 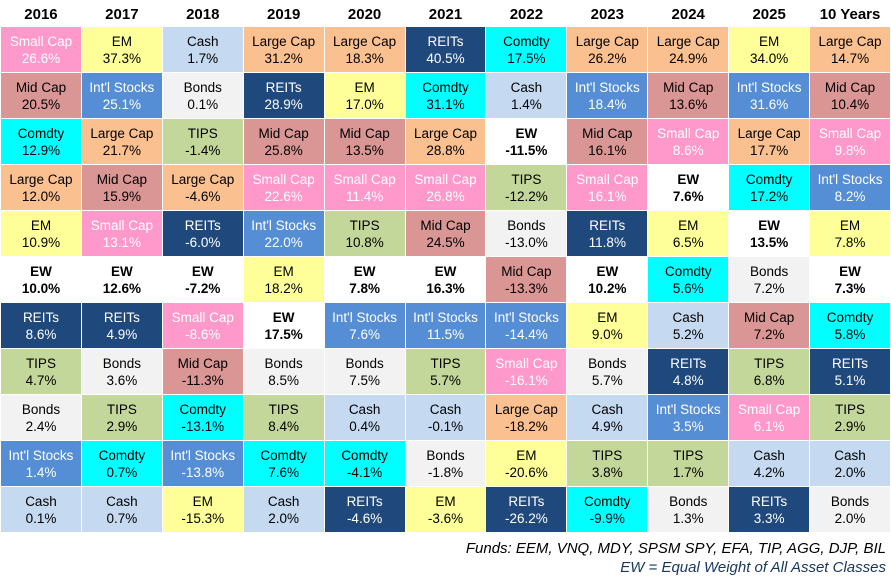 I want to click on return-cell-2020-small-cap: Small Cap 11.4%, so click(x=364, y=187).